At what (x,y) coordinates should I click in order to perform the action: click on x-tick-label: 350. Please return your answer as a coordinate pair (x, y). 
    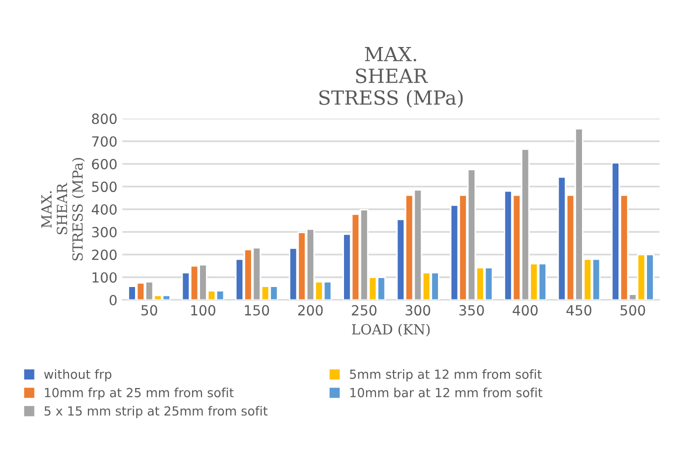
    Looking at the image, I should click on (471, 310).